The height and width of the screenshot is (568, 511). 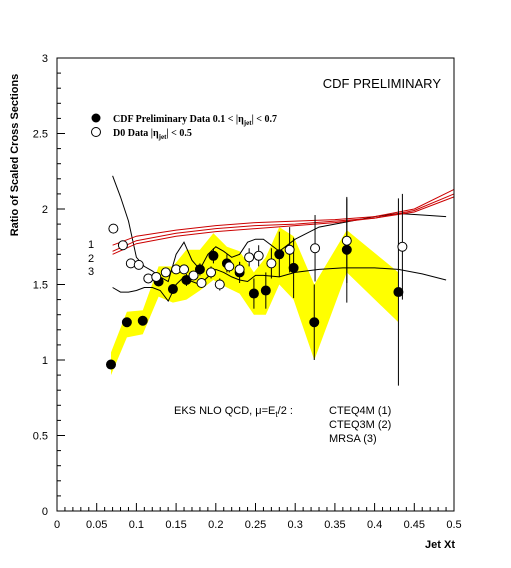 What do you see at coordinates (215, 525) in the screenshot?
I see `x-tick-label: 0.2` at bounding box center [215, 525].